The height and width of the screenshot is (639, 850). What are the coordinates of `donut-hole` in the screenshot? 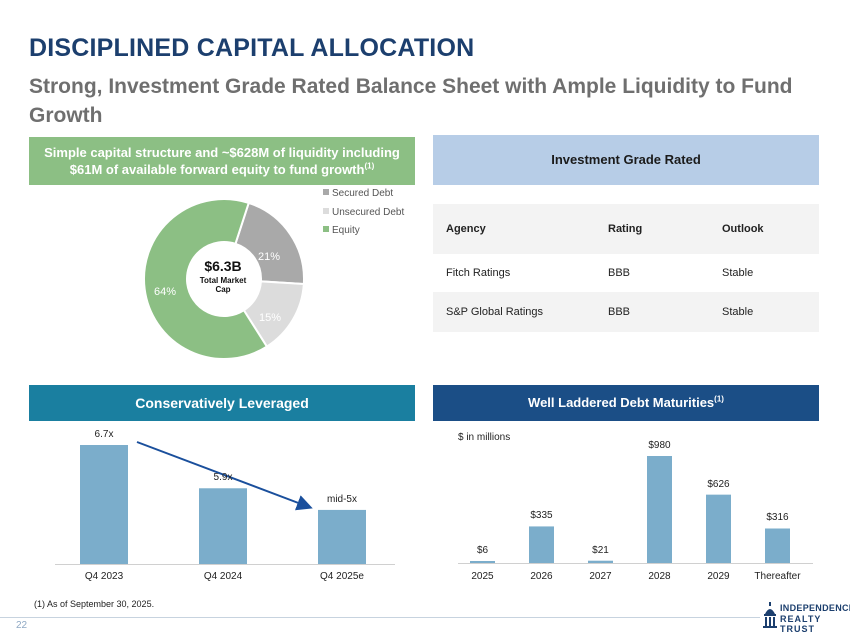 It's located at (224, 279).